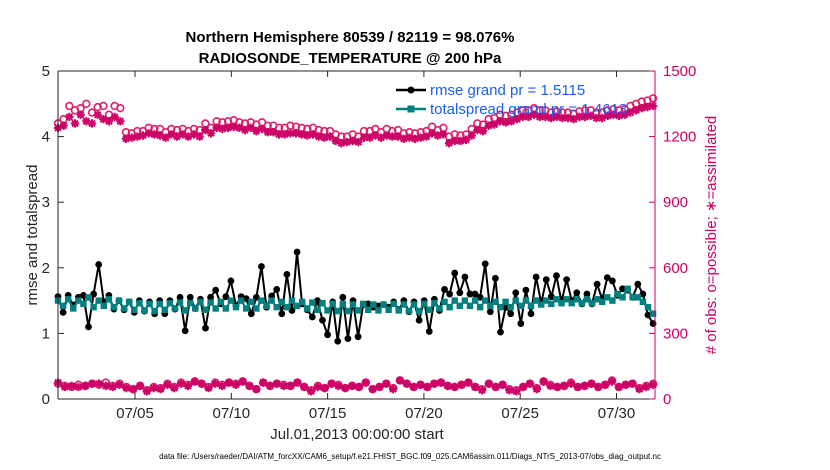 This screenshot has height=470, width=830. Describe the element at coordinates (507, 90) in the screenshot. I see `legend-rmse-label: rmse grand pr = 1.5115` at that location.